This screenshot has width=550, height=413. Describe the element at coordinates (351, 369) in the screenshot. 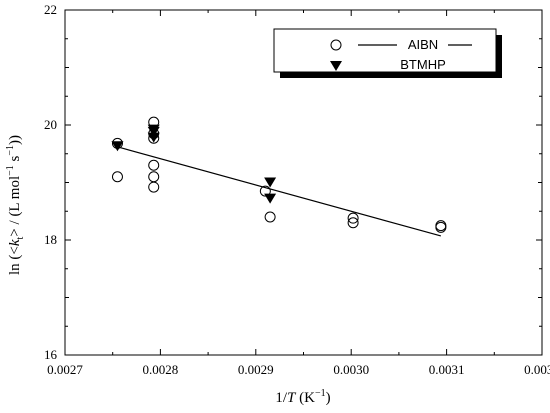

I see `x-tick-label: 0.0030` at that location.